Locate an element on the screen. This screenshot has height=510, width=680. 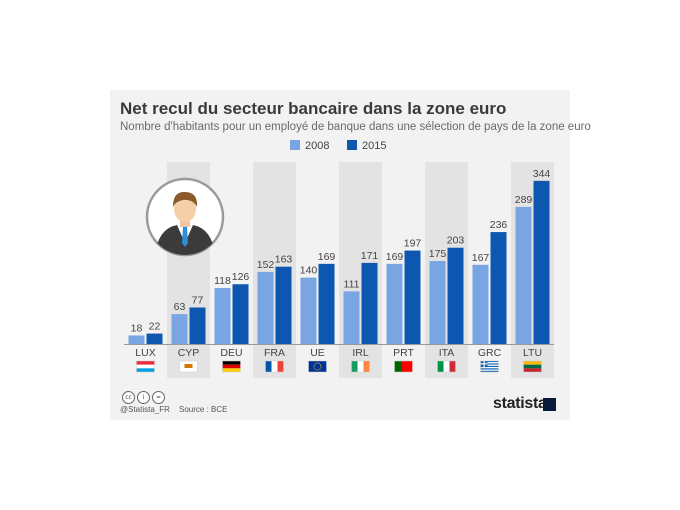
banker-avatar-icon is located at coordinates (185, 217).